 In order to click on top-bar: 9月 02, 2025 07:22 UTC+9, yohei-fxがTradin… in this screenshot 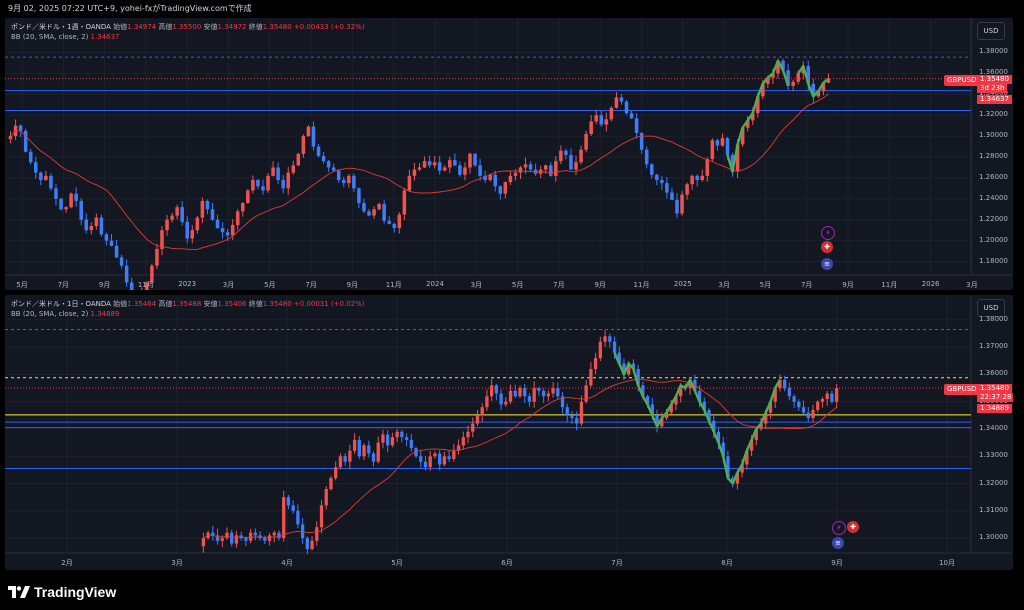, I will do `click(512, 8)`.